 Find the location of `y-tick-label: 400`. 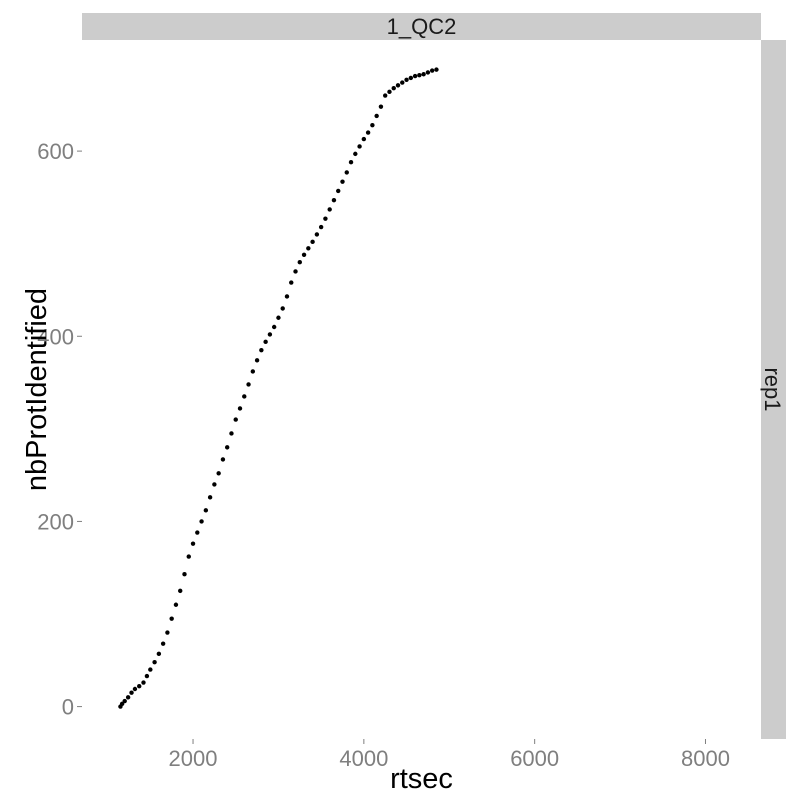

y-tick-label: 400 is located at coordinates (55, 336).